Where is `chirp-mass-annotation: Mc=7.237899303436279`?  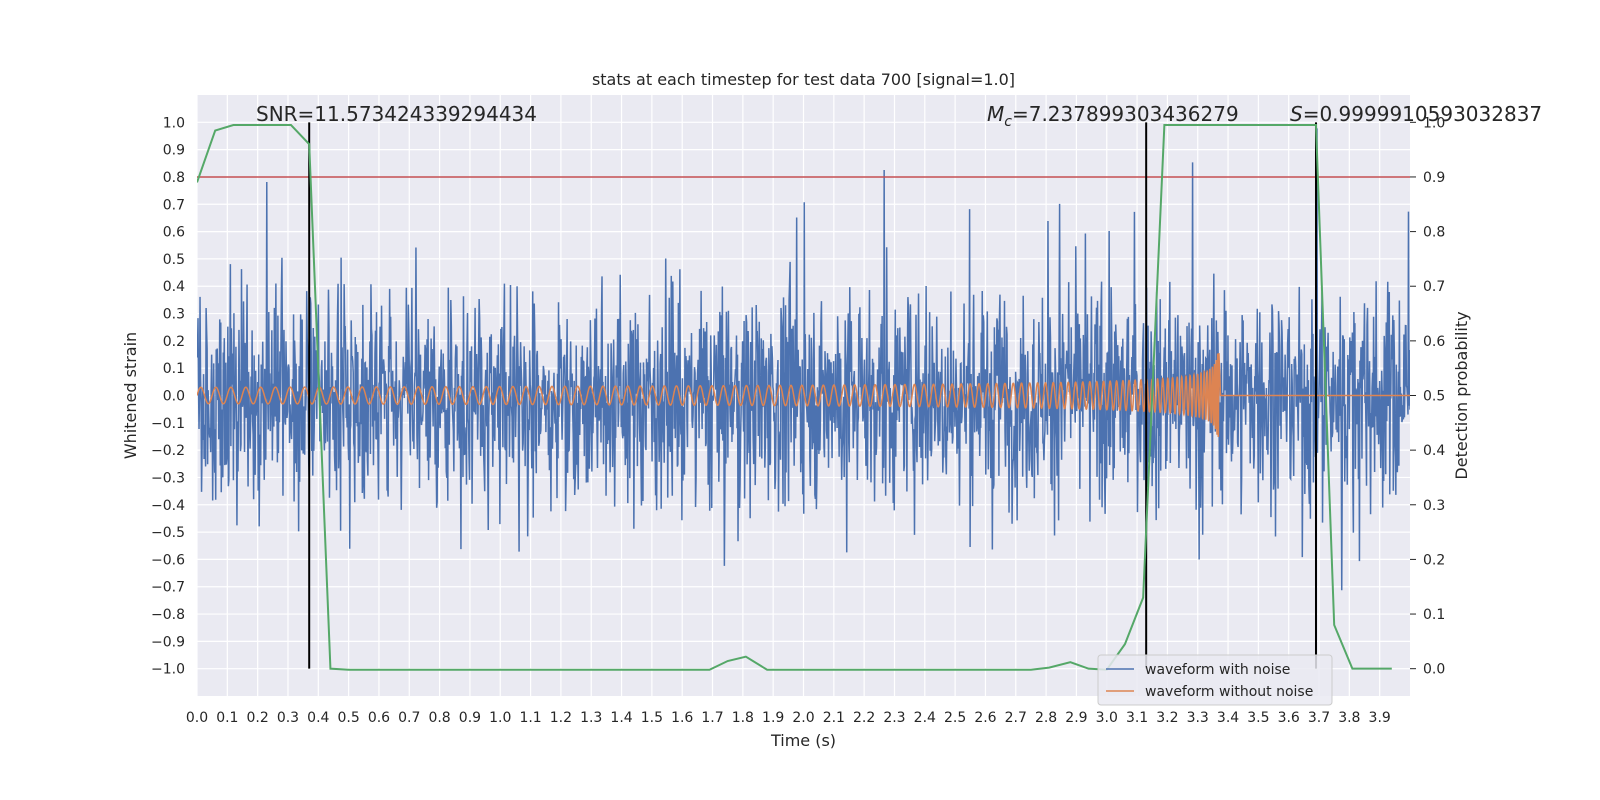
chirp-mass-annotation: Mc=7.237899303436279 is located at coordinates (1113, 116).